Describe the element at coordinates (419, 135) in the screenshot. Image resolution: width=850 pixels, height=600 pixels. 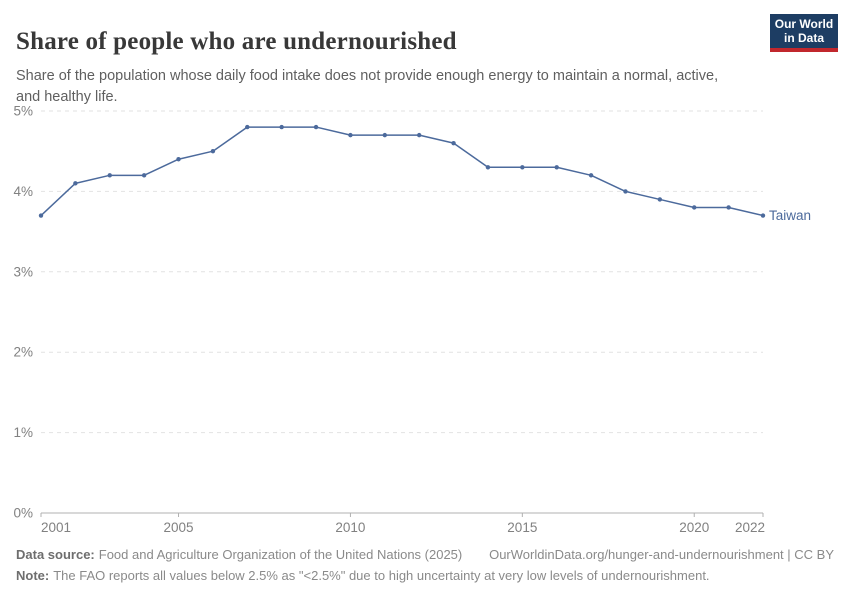
I see `data-point-2012` at that location.